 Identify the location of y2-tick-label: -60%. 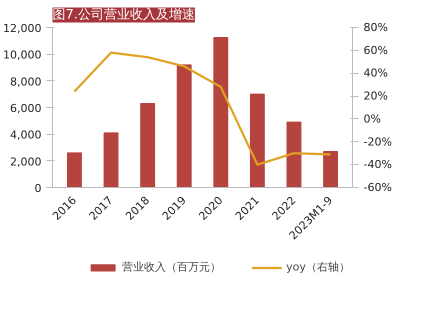
(378, 187).